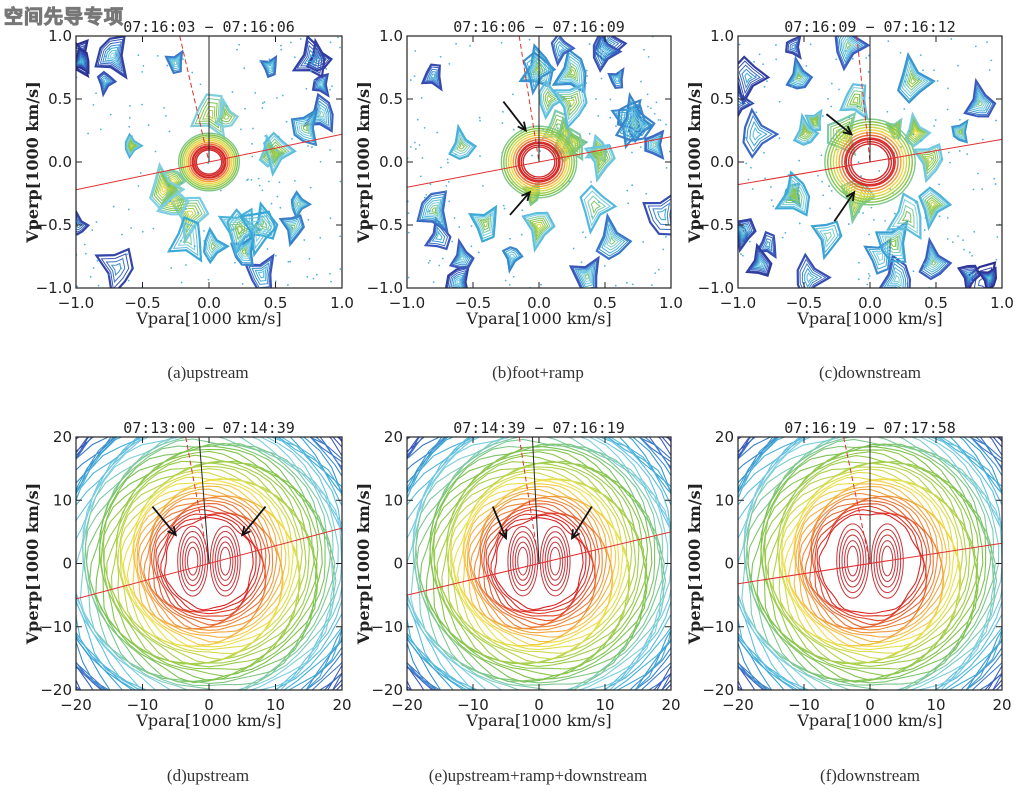 This screenshot has width=1020, height=795. I want to click on arrow-head, so click(522, 127).